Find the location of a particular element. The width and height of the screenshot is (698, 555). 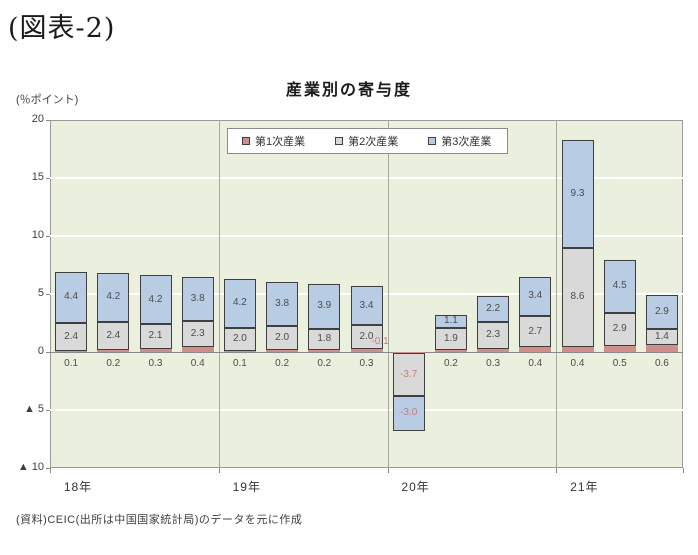

legend-item-3: 第3次産業 is located at coordinates (459, 141).